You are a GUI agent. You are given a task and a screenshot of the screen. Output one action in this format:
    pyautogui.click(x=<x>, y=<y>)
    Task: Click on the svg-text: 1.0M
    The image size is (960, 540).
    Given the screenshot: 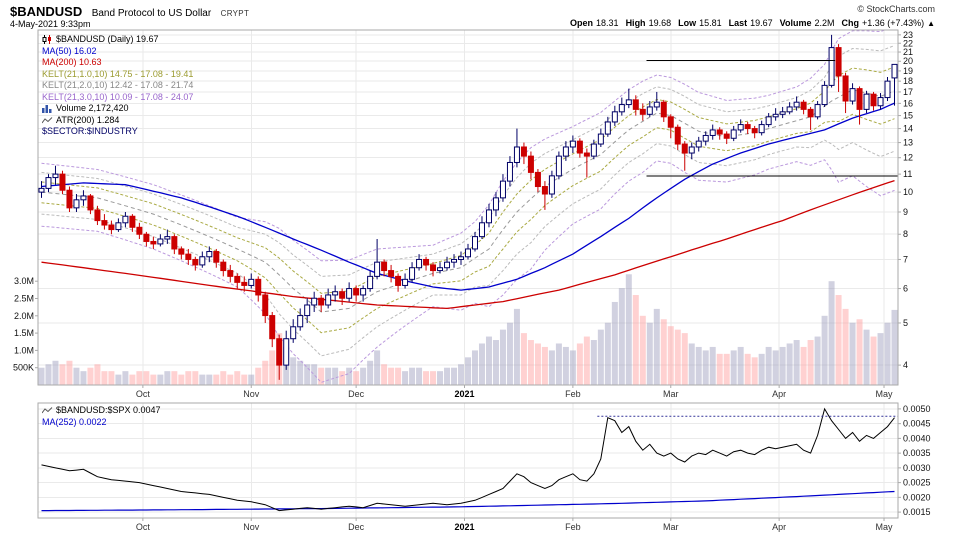 What is the action you would take?
    pyautogui.click(x=24, y=350)
    